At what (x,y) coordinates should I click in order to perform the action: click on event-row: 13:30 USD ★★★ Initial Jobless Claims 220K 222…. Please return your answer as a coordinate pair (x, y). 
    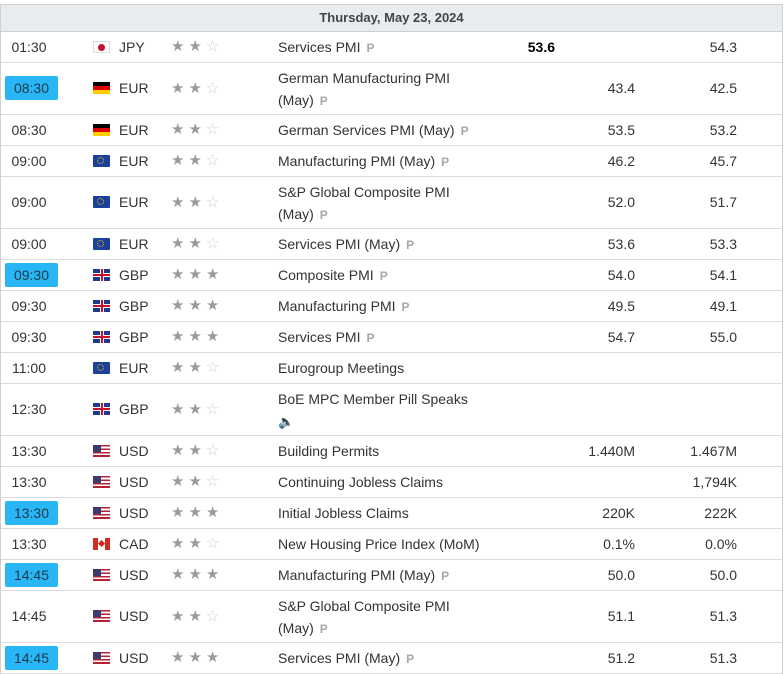
    Looking at the image, I should click on (391, 513).